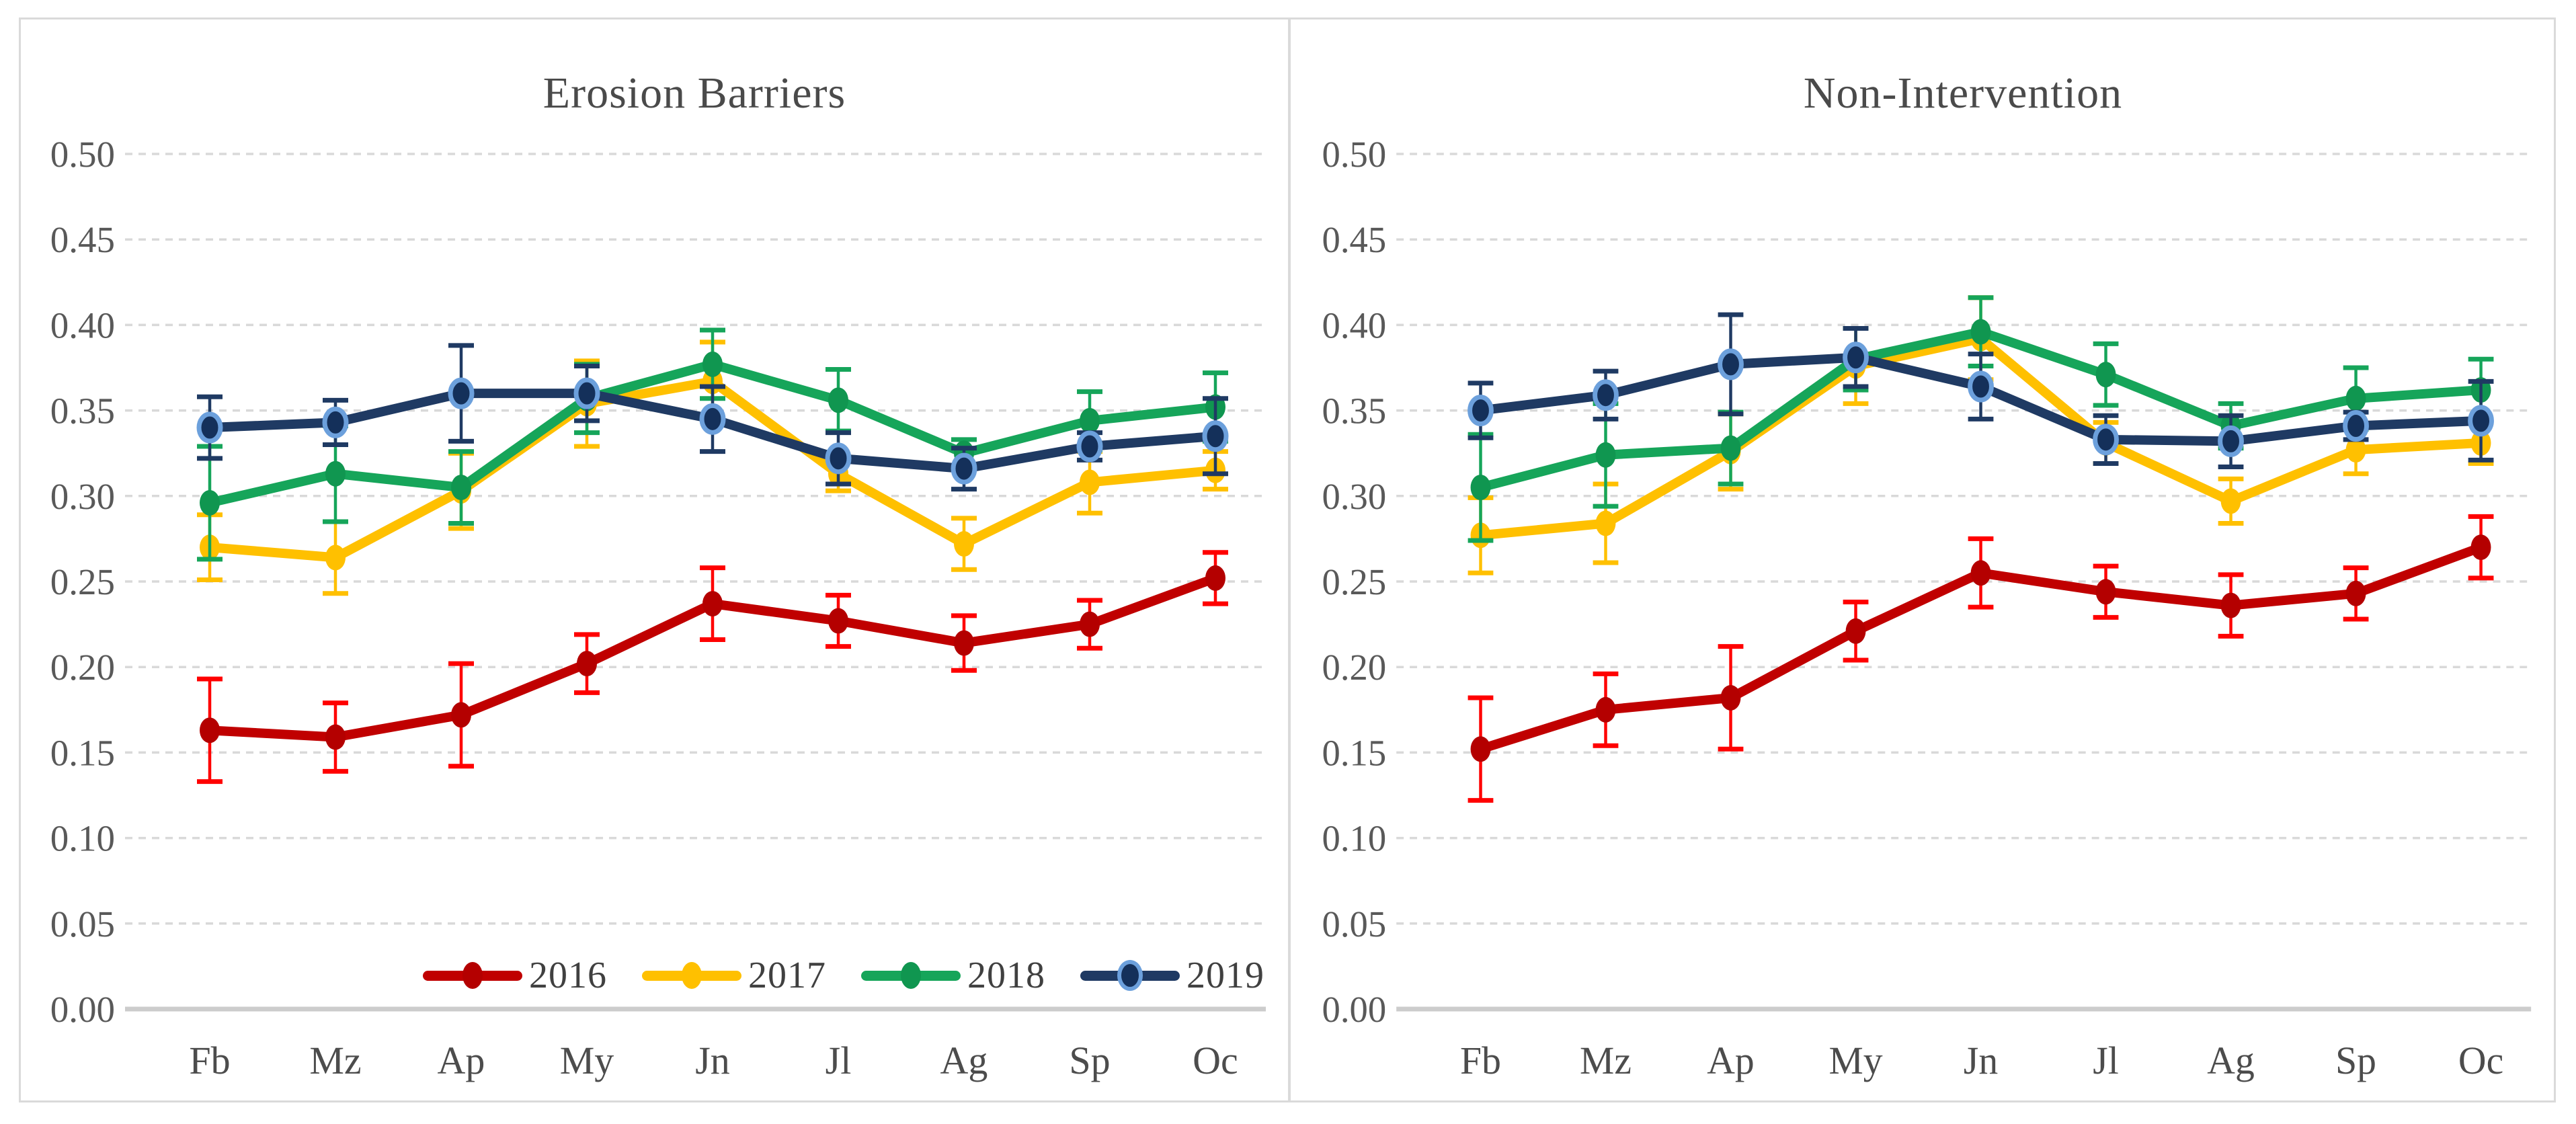 Image resolution: width=2576 pixels, height=1124 pixels. What do you see at coordinates (694, 94) in the screenshot?
I see `chart-title-erosion-barriers: Erosion Barriers` at bounding box center [694, 94].